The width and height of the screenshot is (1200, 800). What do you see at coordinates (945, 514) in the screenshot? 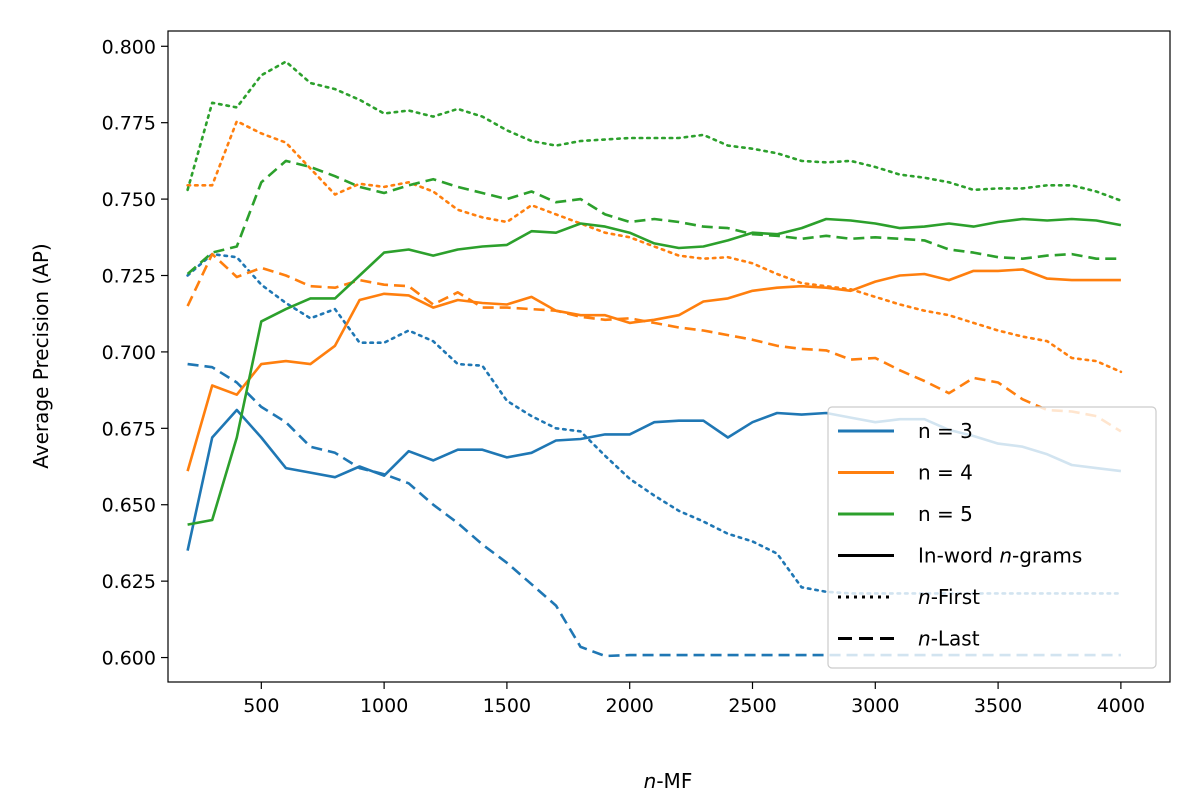
I see `legend-label: n = 5` at bounding box center [945, 514].